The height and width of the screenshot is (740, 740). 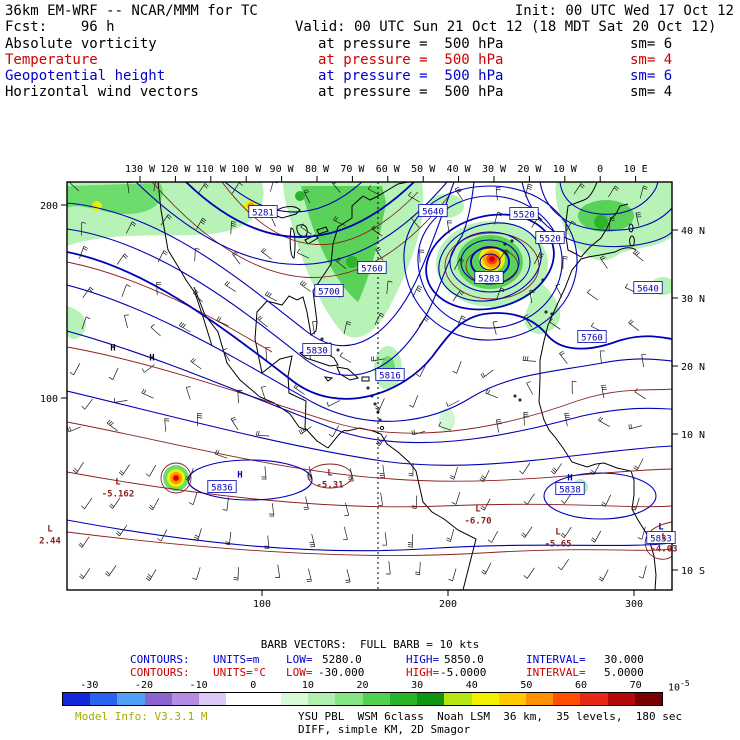 I want to click on colorbar-tick: 40, so click(x=471, y=685).